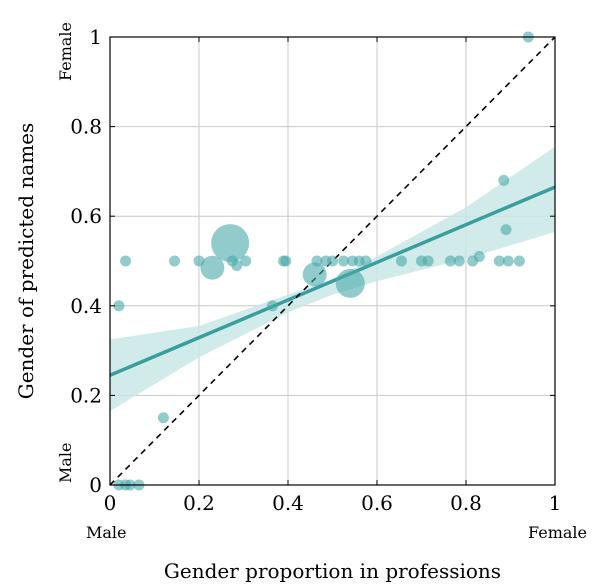  I want to click on x-end-label-male: Male, so click(106, 532).